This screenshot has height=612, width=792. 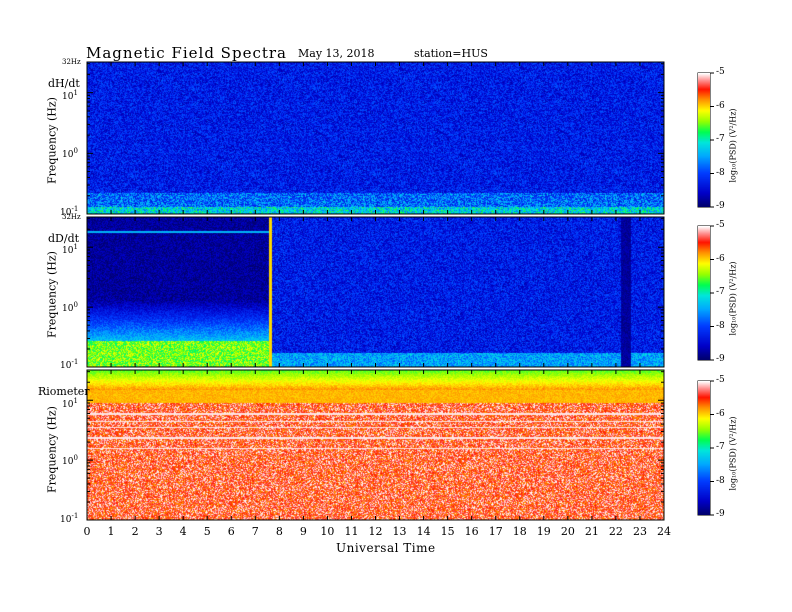 I want to click on x-tick-label: 3, so click(x=159, y=531).